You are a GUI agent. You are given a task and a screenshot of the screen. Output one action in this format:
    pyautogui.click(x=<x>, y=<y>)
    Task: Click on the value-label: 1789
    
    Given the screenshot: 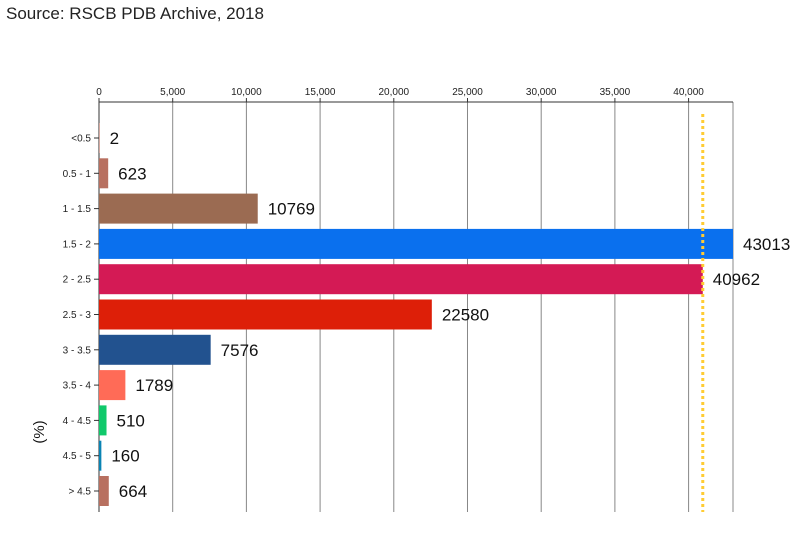 What is the action you would take?
    pyautogui.click(x=154, y=385)
    